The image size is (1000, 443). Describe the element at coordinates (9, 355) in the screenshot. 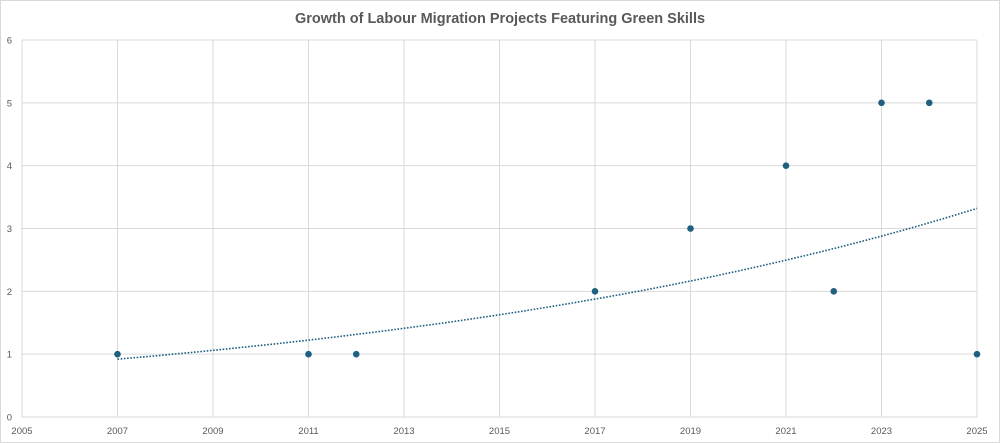

I see `y-tick-label: 1` at that location.